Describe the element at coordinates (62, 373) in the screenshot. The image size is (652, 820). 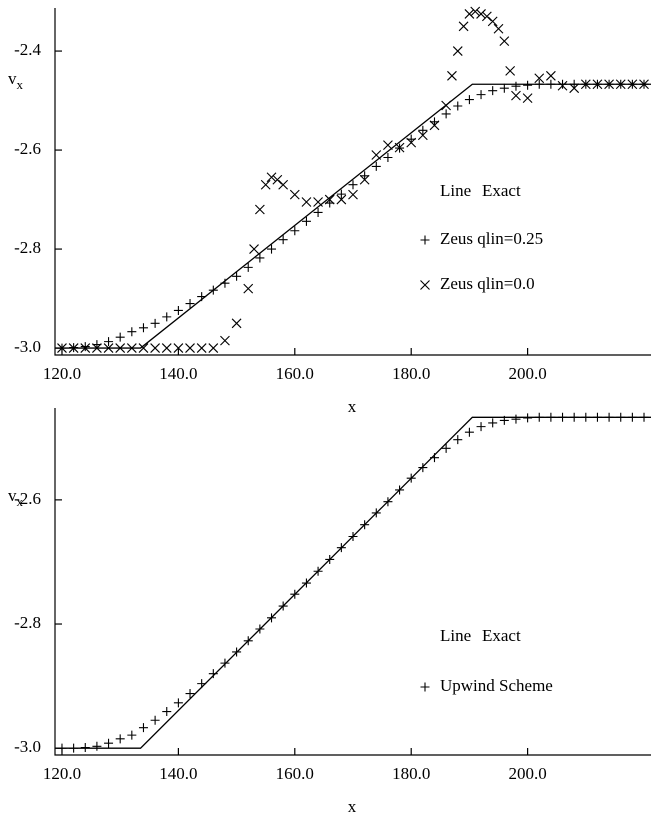
I see `x-tick-label: 120.0` at that location.